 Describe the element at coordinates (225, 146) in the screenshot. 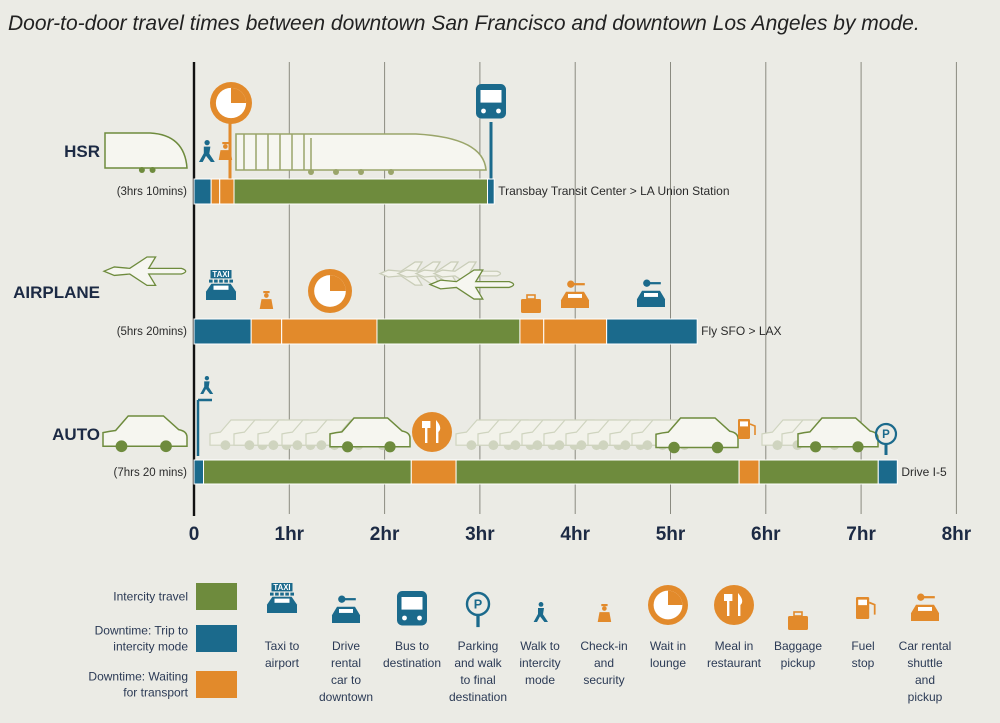

I see `guard-head` at that location.